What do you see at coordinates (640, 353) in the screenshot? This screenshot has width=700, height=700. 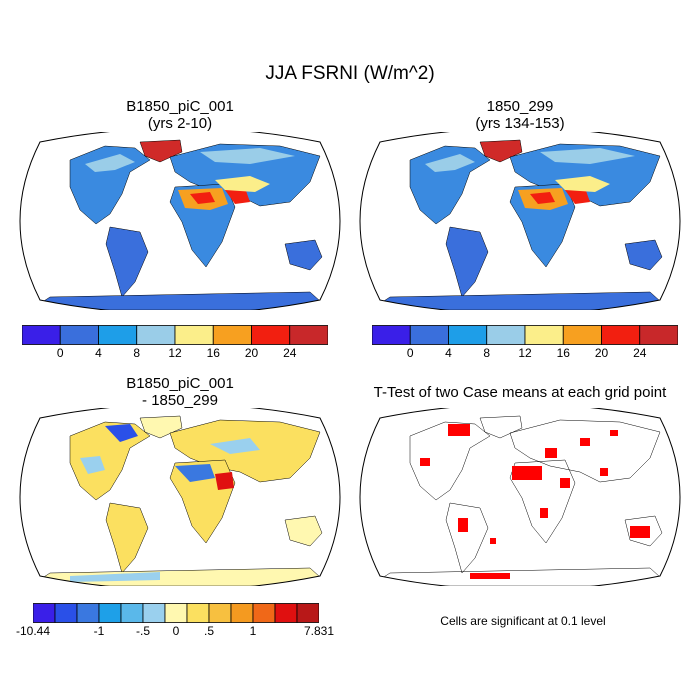 I see `colorbar-case2-tick-label: 24` at bounding box center [640, 353].